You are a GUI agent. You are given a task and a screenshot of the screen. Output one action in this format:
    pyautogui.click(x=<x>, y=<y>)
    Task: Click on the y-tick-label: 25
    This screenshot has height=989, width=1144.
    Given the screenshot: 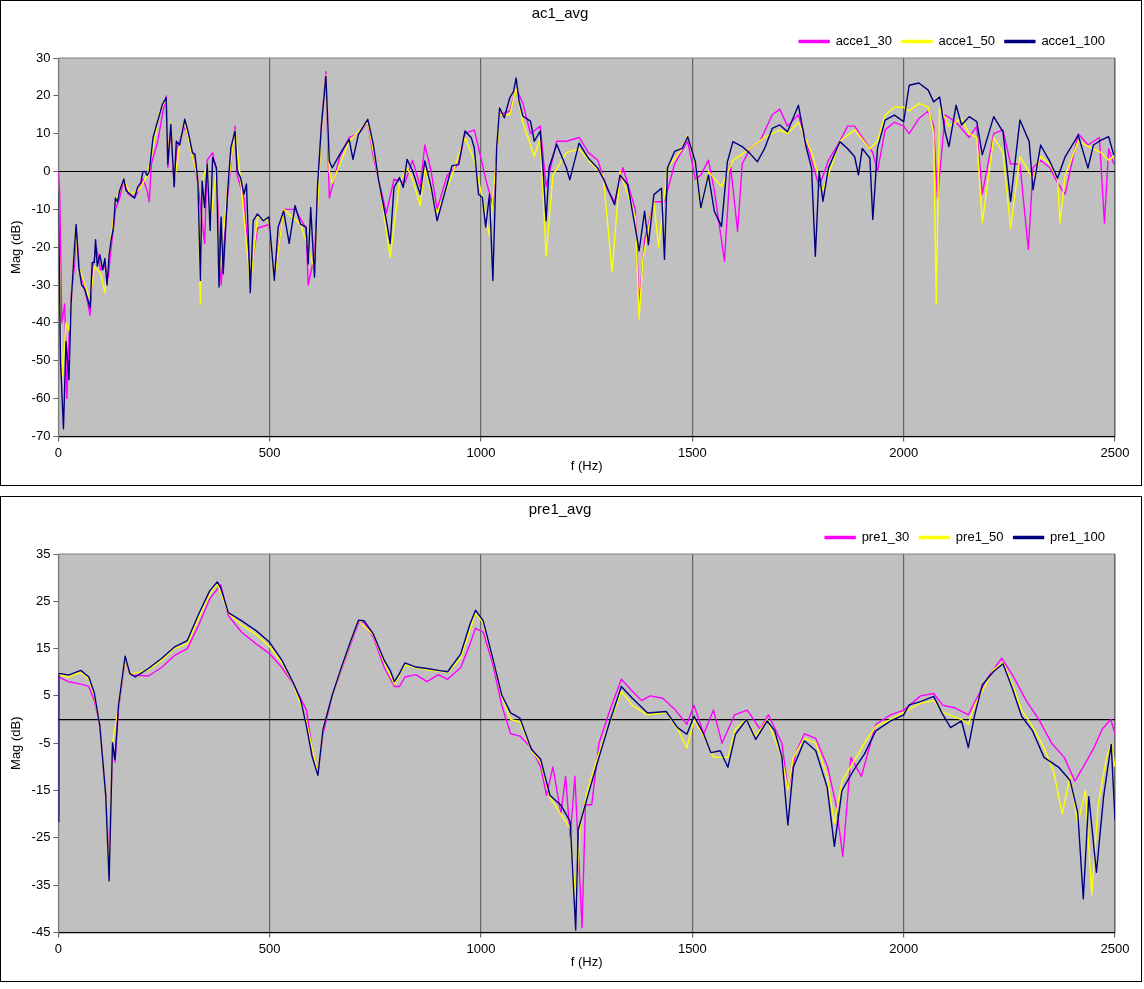 What is the action you would take?
    pyautogui.click(x=43, y=600)
    